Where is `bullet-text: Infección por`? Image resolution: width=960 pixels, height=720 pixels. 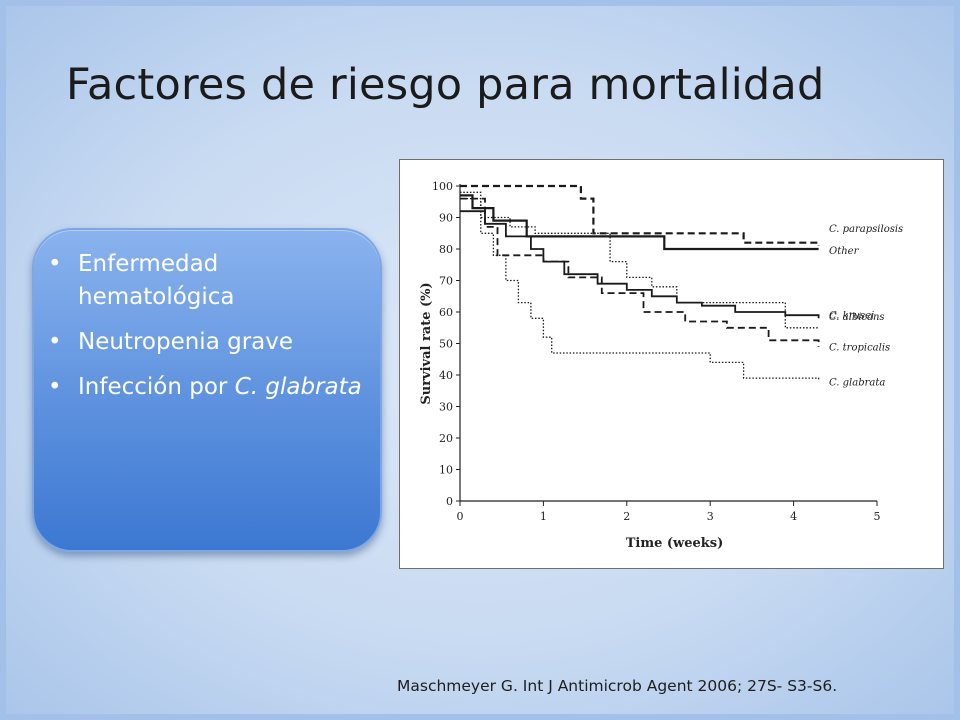
bullet-text: Infección por is located at coordinates (156, 387).